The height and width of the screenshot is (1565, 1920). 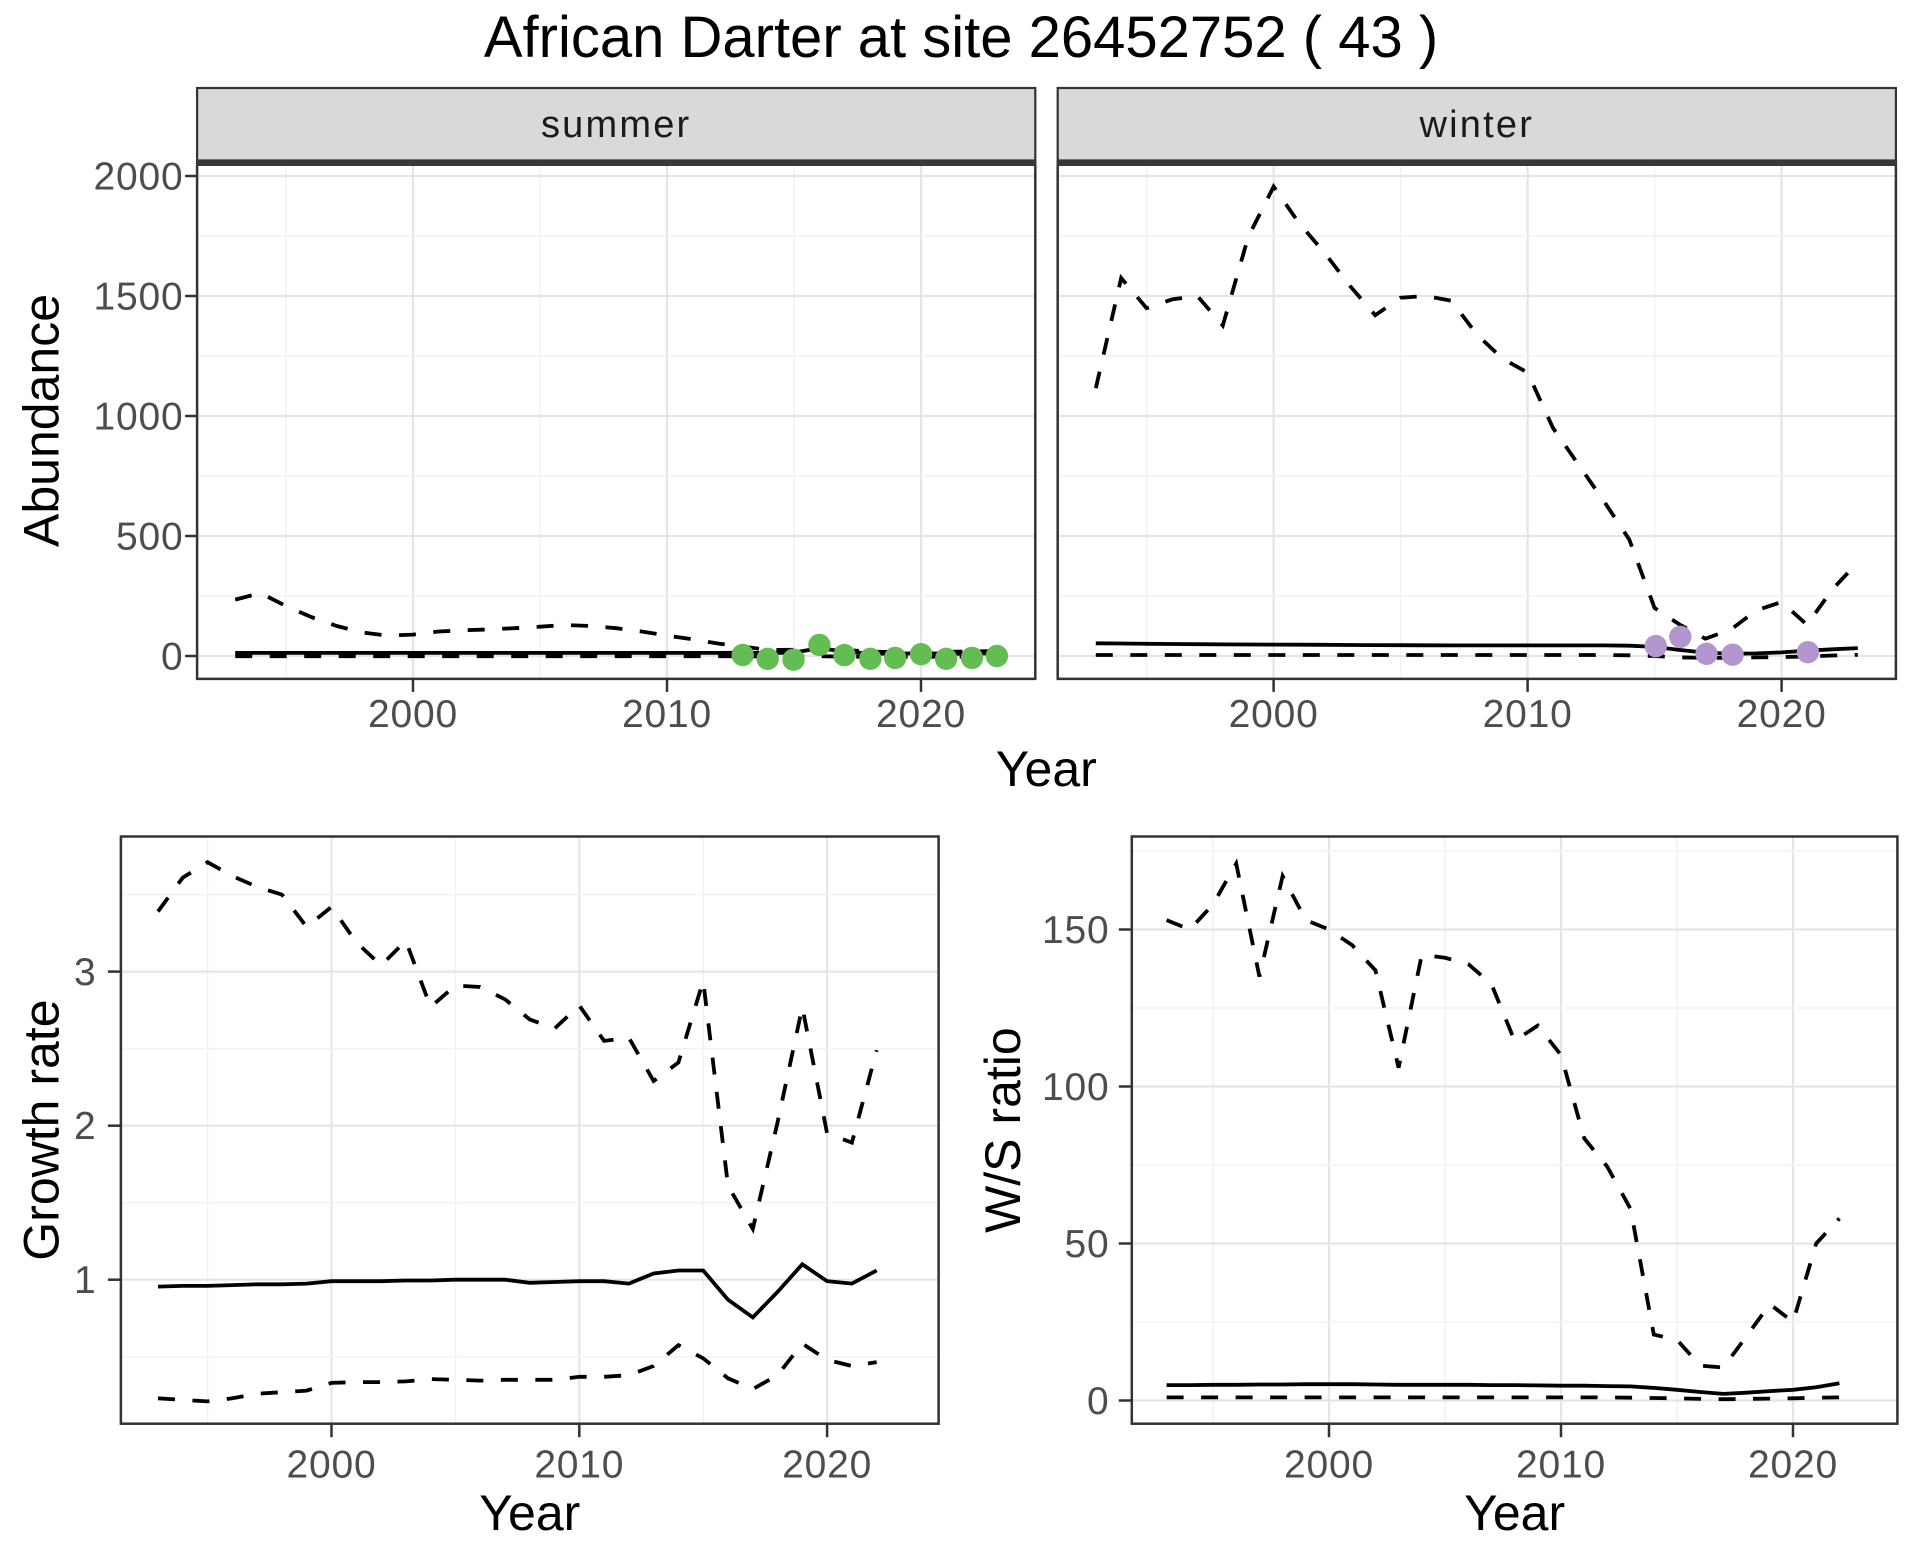 I want to click on svg-text: 100, so click(x=1075, y=1087).